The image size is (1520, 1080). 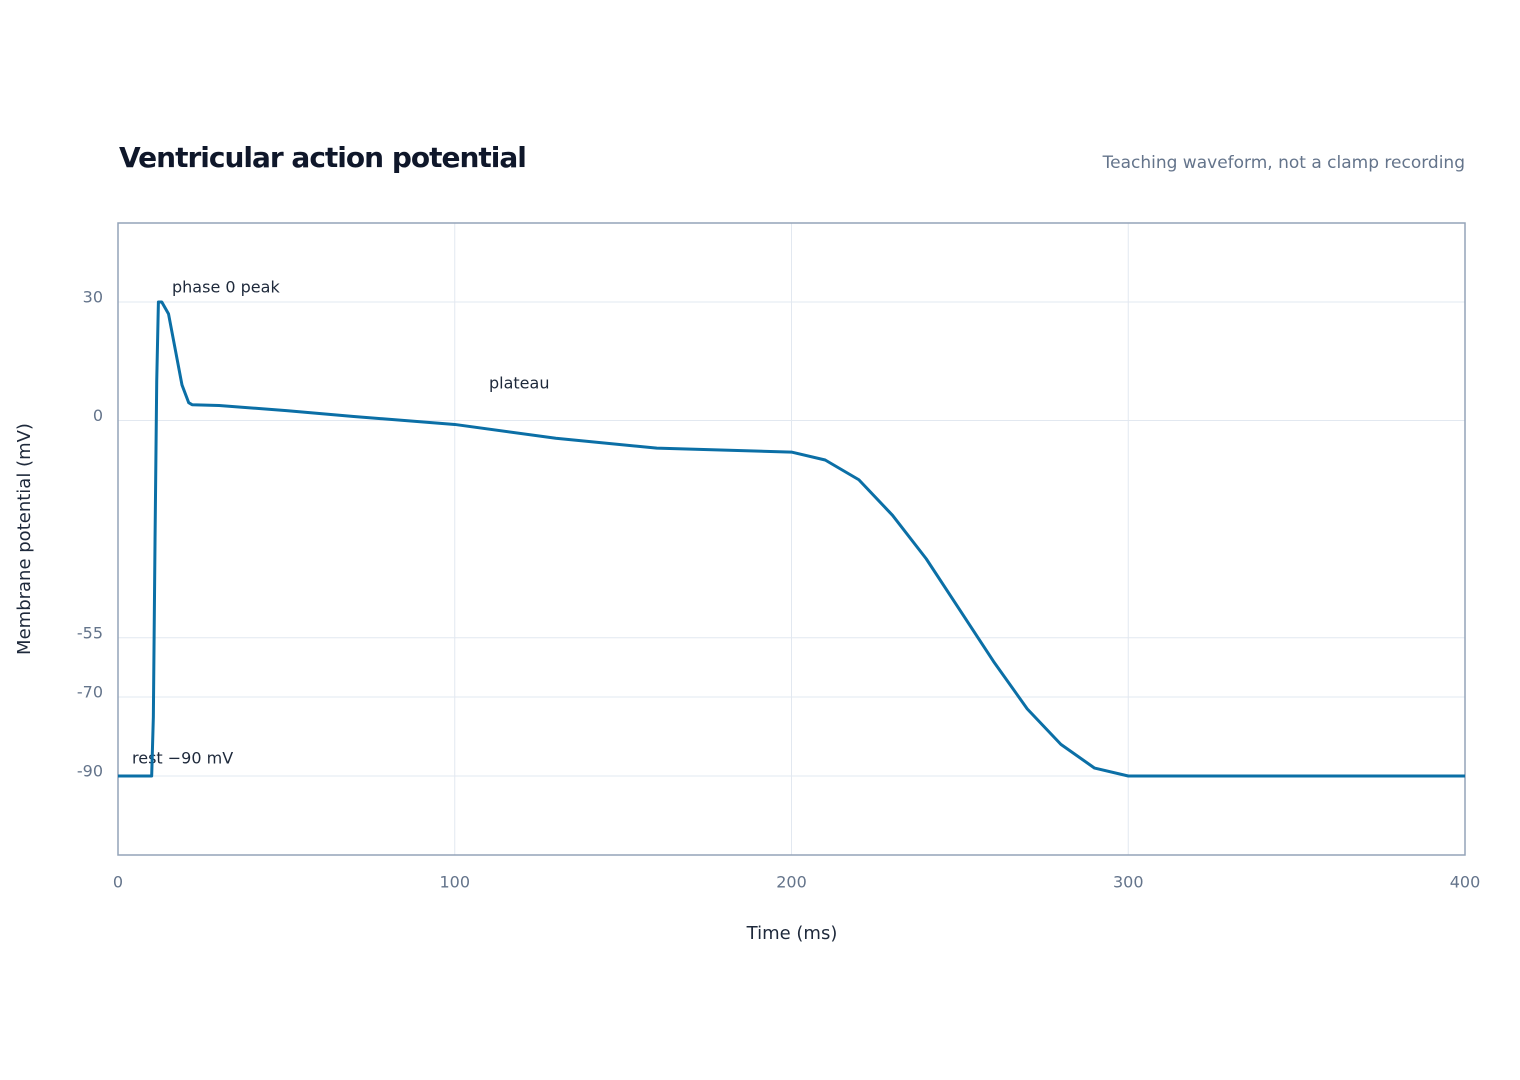 What do you see at coordinates (454, 882) in the screenshot?
I see `x-tick-label: 100` at bounding box center [454, 882].